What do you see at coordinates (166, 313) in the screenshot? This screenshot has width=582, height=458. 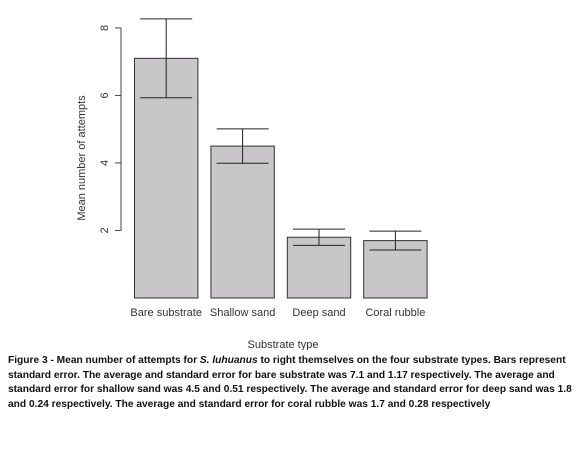 I see `x-tick-label: Bare substrate` at bounding box center [166, 313].